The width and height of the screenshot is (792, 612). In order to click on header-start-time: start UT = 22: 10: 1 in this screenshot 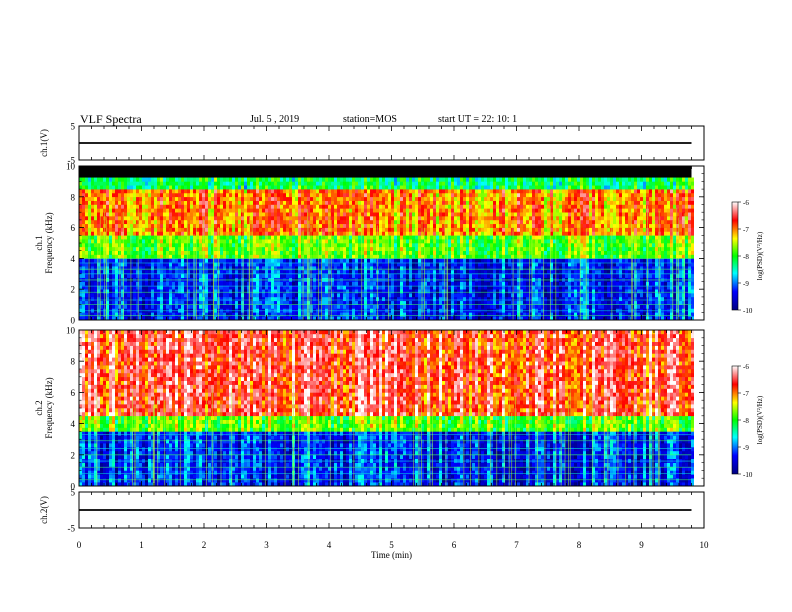, I will do `click(478, 119)`.